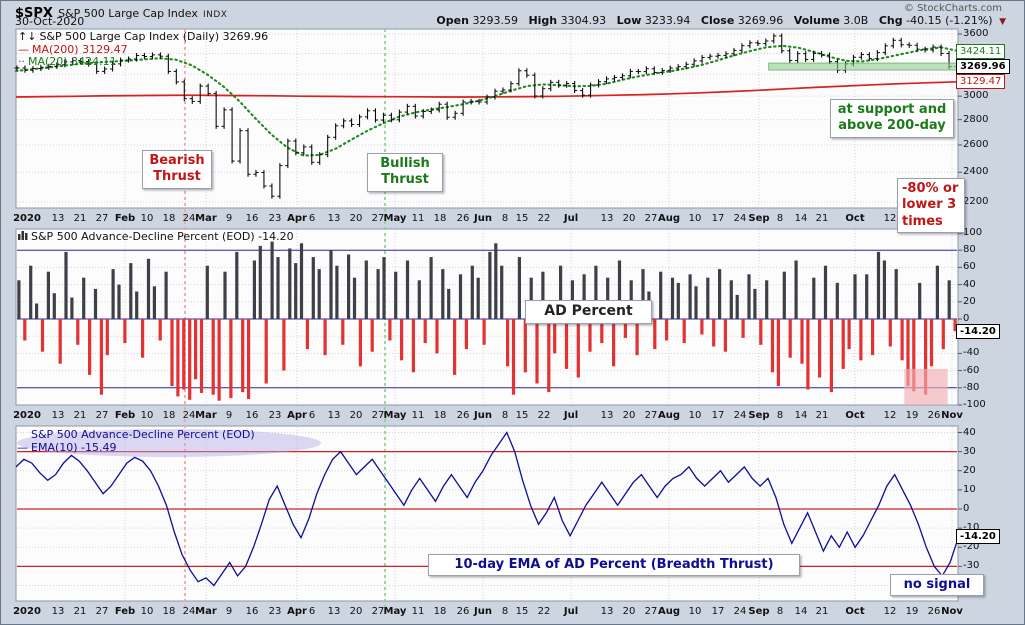 The image size is (1025, 625). I want to click on x-tick-label: Jun, so click(483, 611).